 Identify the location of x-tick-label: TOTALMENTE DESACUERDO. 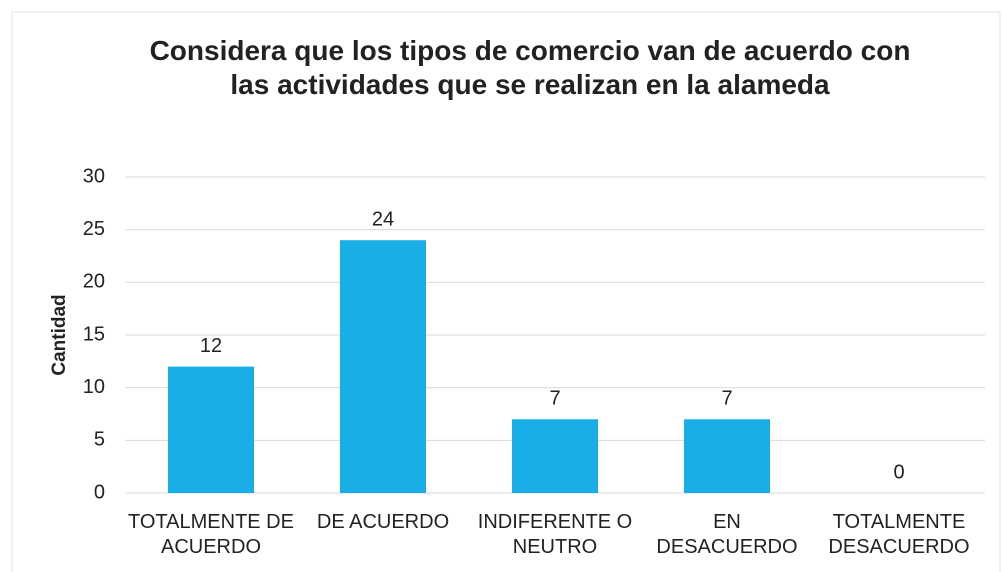
(899, 534).